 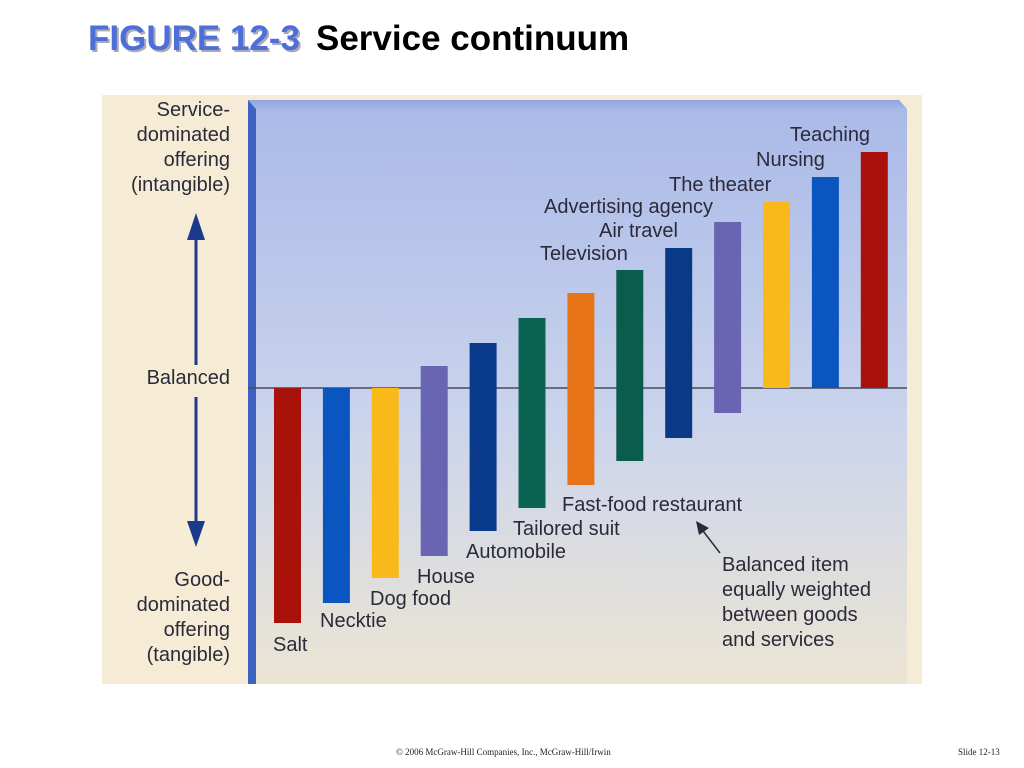 What do you see at coordinates (702, 528) in the screenshot?
I see `annotation-arrow-icon` at bounding box center [702, 528].